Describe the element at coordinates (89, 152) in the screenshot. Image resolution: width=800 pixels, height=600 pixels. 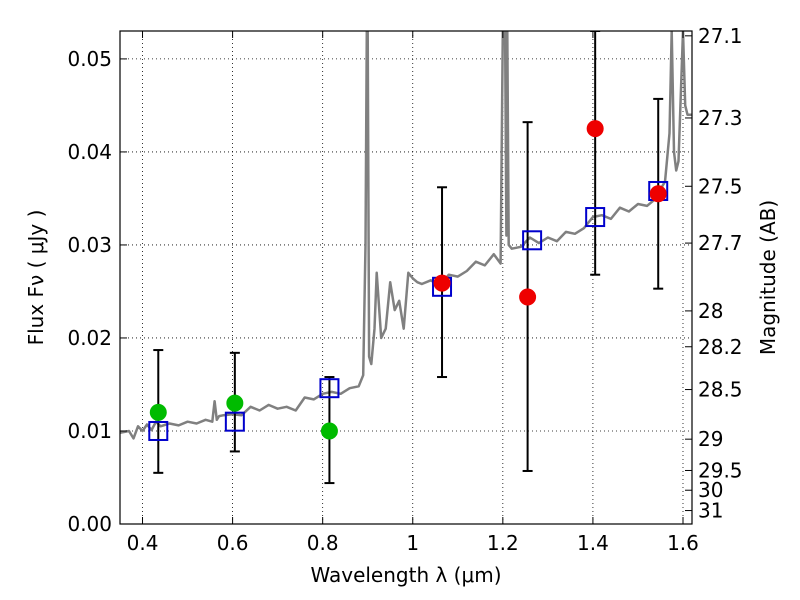
I see `y-tick-label: 0.04` at that location.